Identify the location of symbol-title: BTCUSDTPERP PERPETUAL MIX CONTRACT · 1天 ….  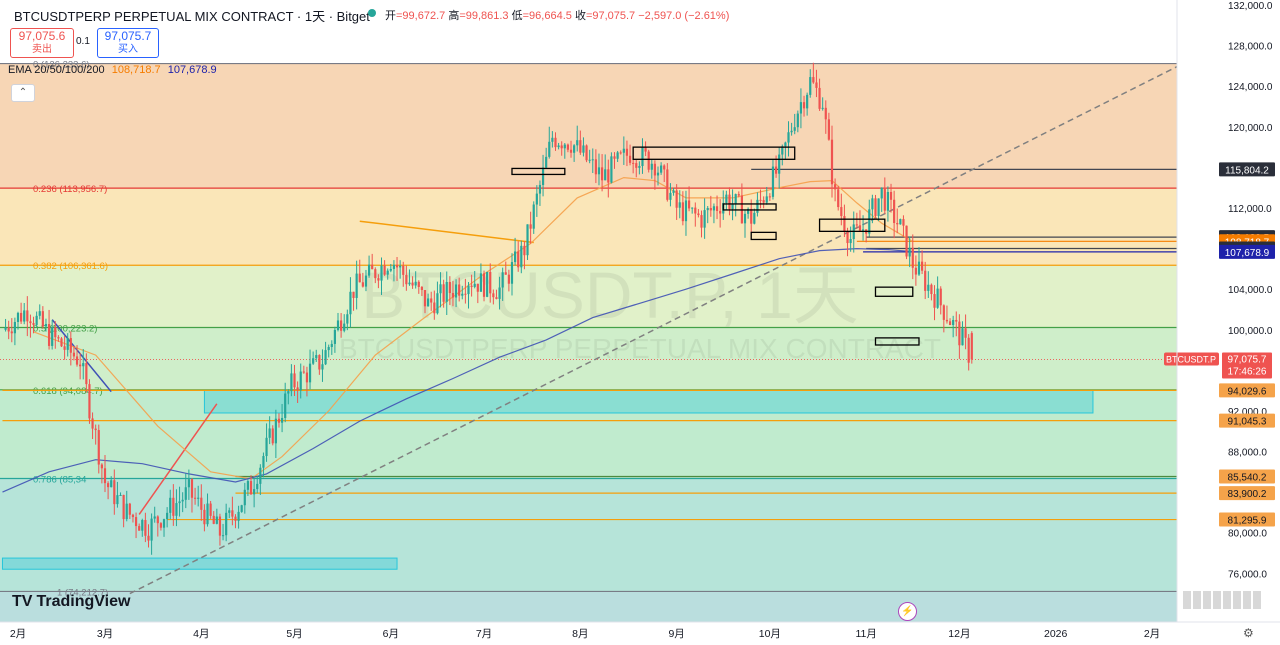
(192, 16).